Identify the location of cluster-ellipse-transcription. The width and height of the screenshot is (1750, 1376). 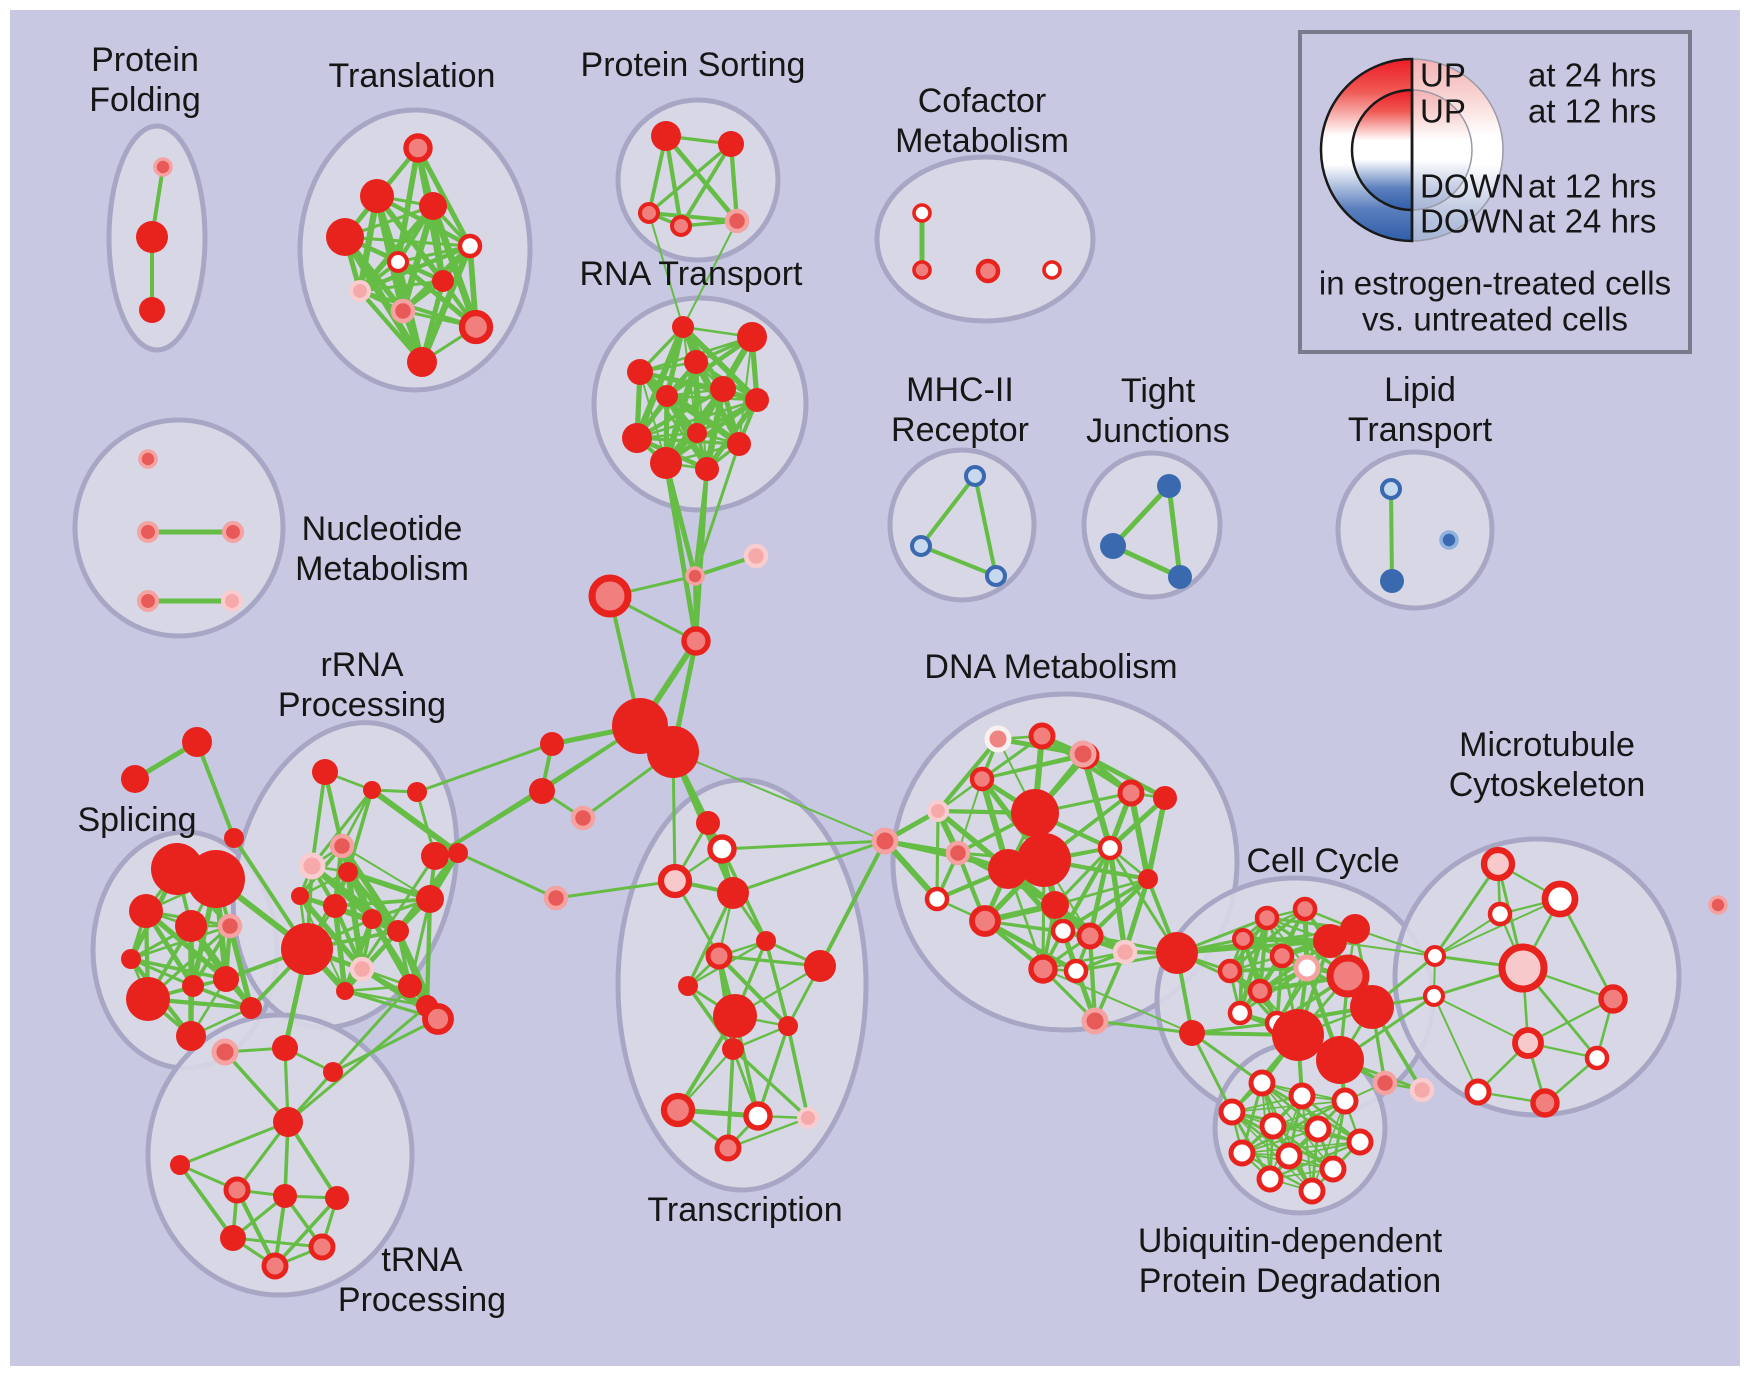
(742, 985).